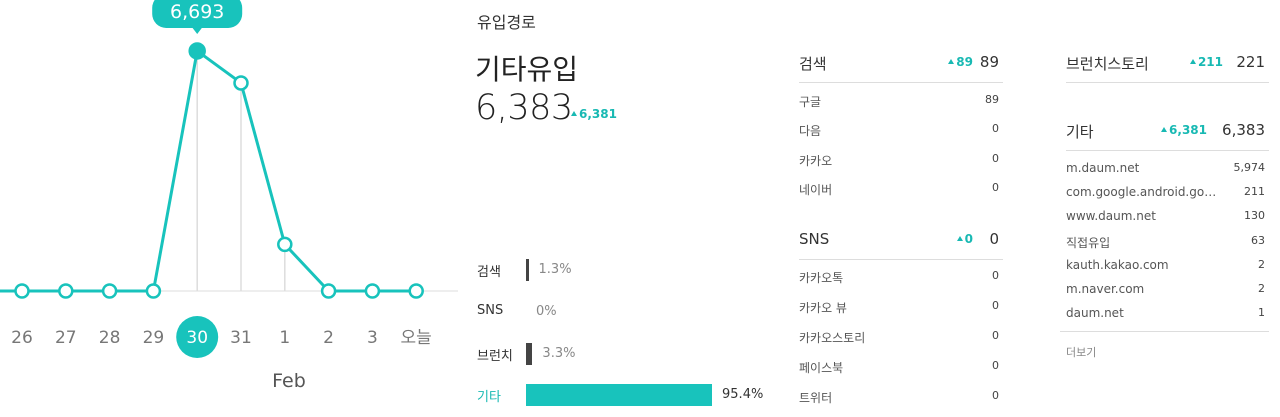 This screenshot has width=1280, height=417. What do you see at coordinates (527, 69) in the screenshot?
I see `selected-source-label: 기타유입` at bounding box center [527, 69].